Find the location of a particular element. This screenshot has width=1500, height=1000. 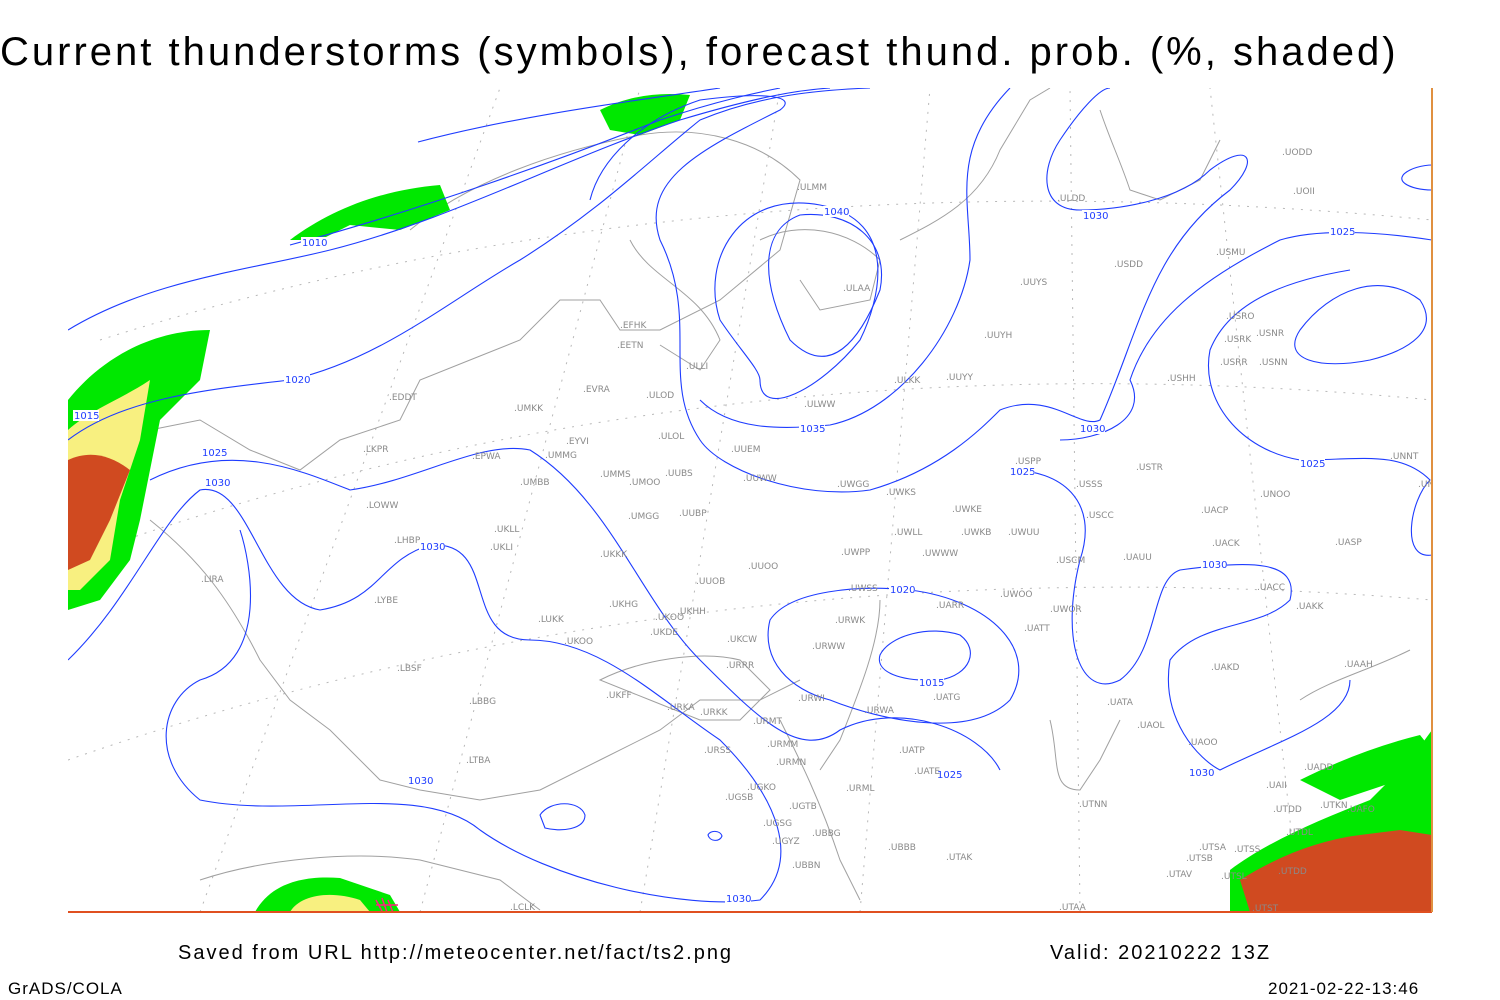

station-label: .USCM is located at coordinates (1070, 561).